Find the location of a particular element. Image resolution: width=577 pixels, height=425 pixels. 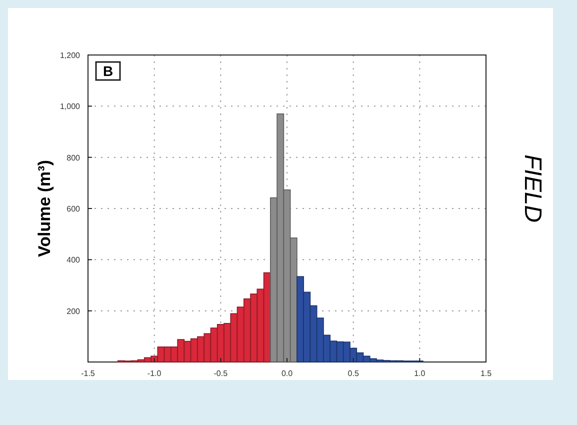

y-tick-label: 200 is located at coordinates (73, 311).